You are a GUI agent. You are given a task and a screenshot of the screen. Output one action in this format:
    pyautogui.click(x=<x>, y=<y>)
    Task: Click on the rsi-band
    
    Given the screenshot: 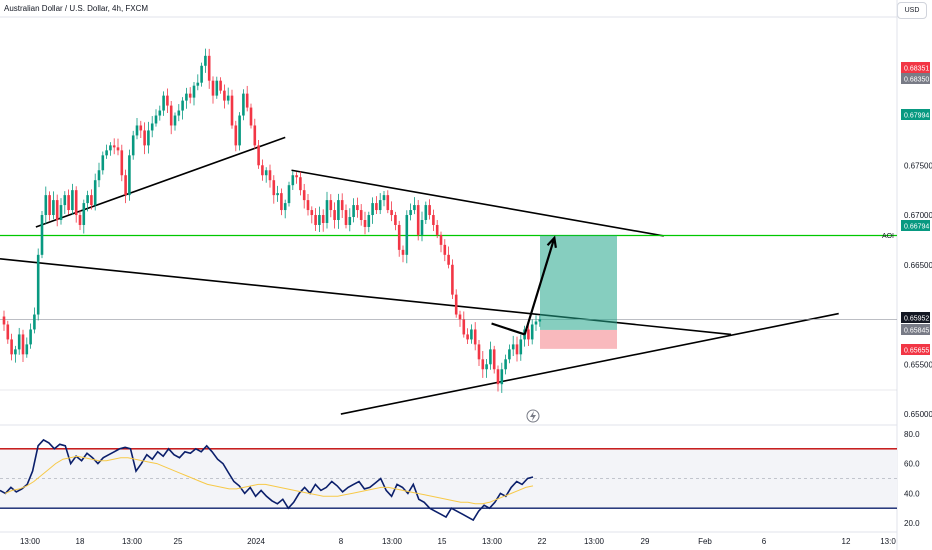 What is the action you would take?
    pyautogui.click(x=448, y=478)
    